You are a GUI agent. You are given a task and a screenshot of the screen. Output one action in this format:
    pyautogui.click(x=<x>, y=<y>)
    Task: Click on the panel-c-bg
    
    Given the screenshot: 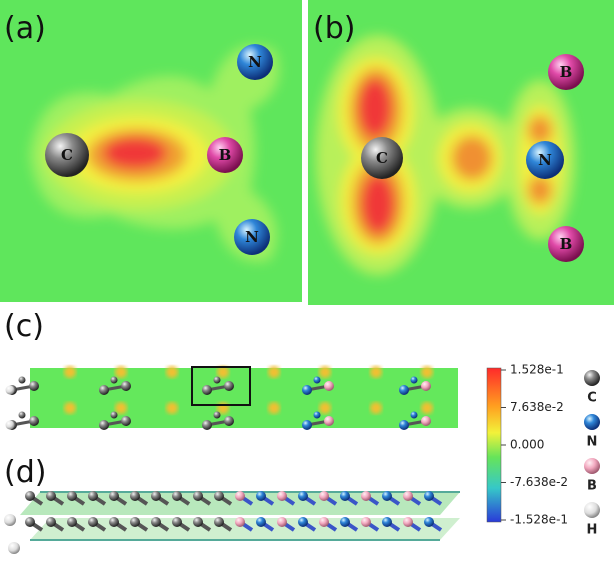 What is the action you would take?
    pyautogui.click(x=244, y=398)
    